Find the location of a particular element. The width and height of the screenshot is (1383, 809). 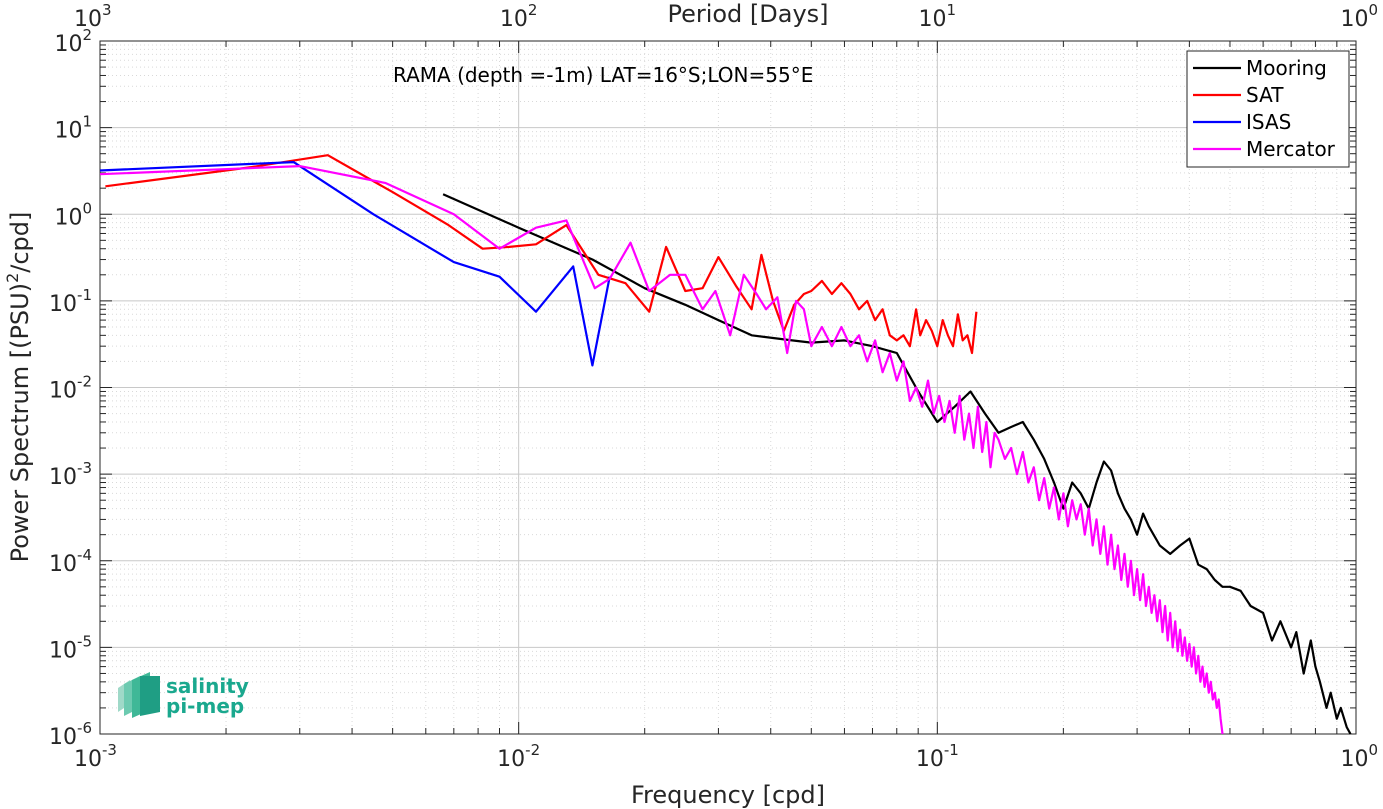

y-tick-label-exp: -5 is located at coordinates (84, 641).